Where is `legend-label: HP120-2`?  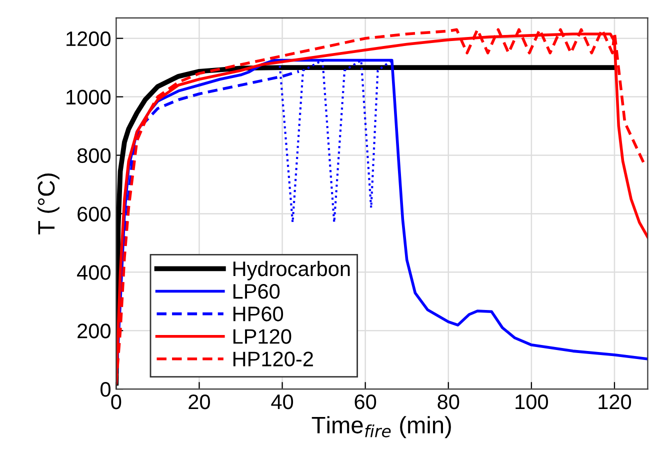
legend-label: HP120-2 is located at coordinates (273, 359).